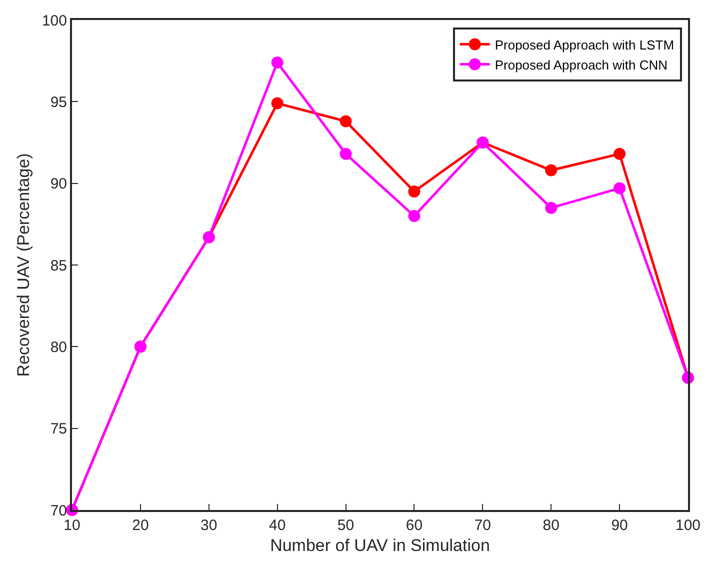  I want to click on legend-label: Proposed Approach with LSTM, so click(584, 44).